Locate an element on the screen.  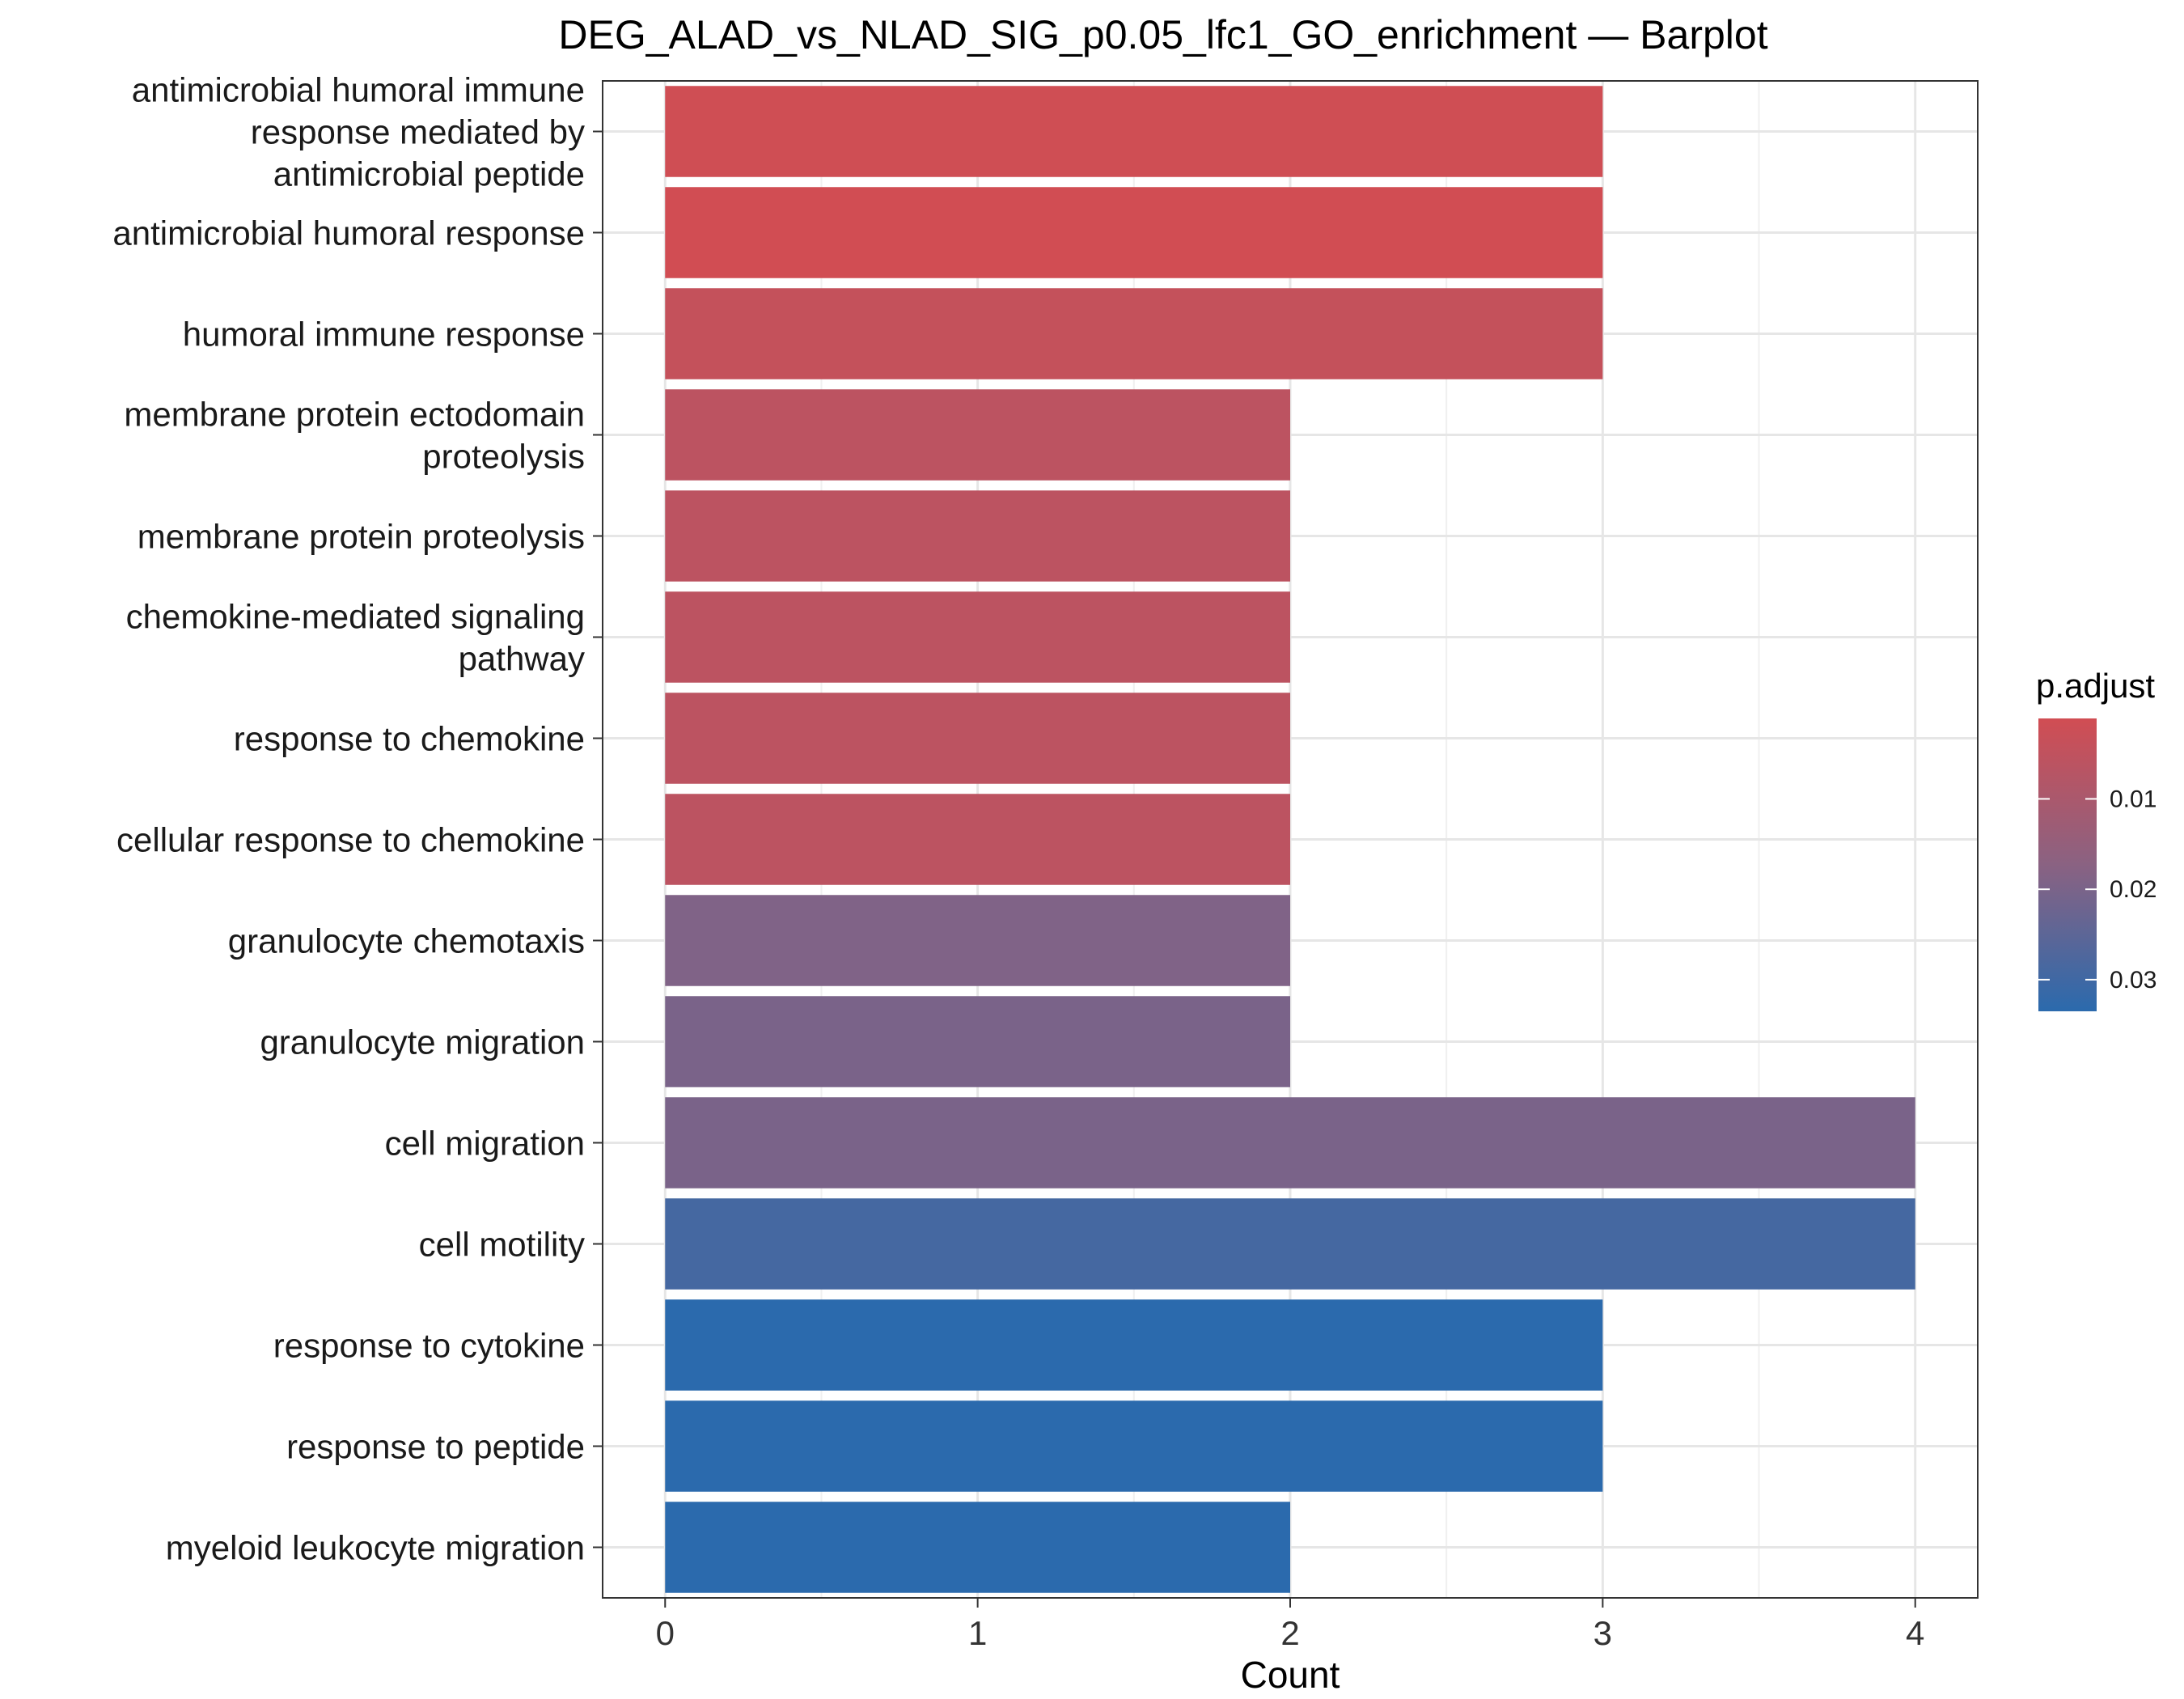
category-label-line: cell migration is located at coordinates (485, 1144).